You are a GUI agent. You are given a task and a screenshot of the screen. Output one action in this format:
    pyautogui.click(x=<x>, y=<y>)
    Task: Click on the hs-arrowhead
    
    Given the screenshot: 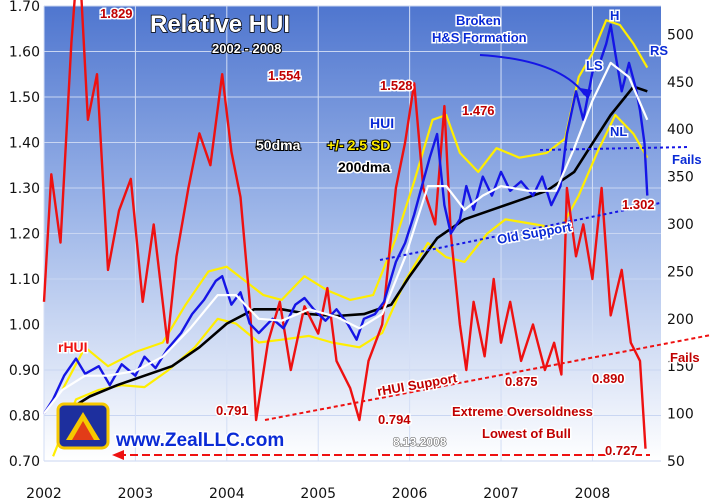 What is the action you would take?
    pyautogui.click(x=586, y=94)
    